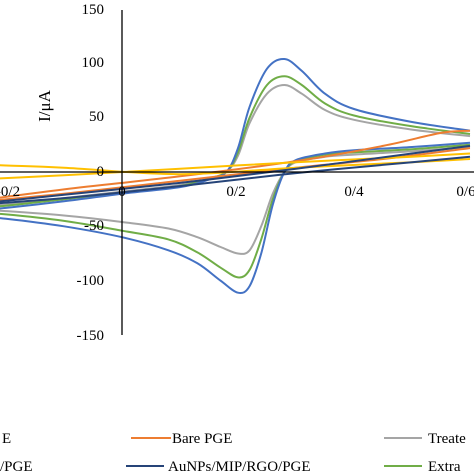 This screenshot has height=474, width=474. I want to click on y-tick-label: -150, so click(91, 336).